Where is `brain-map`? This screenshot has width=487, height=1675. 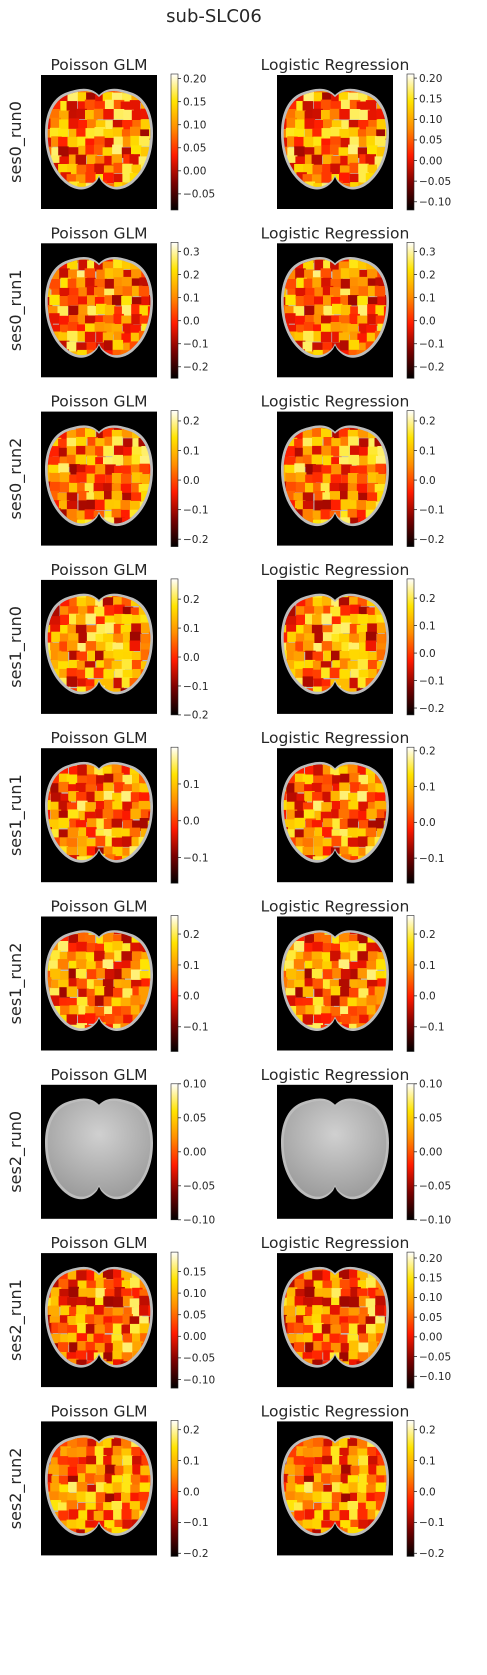
brain-map is located at coordinates (335, 1149).